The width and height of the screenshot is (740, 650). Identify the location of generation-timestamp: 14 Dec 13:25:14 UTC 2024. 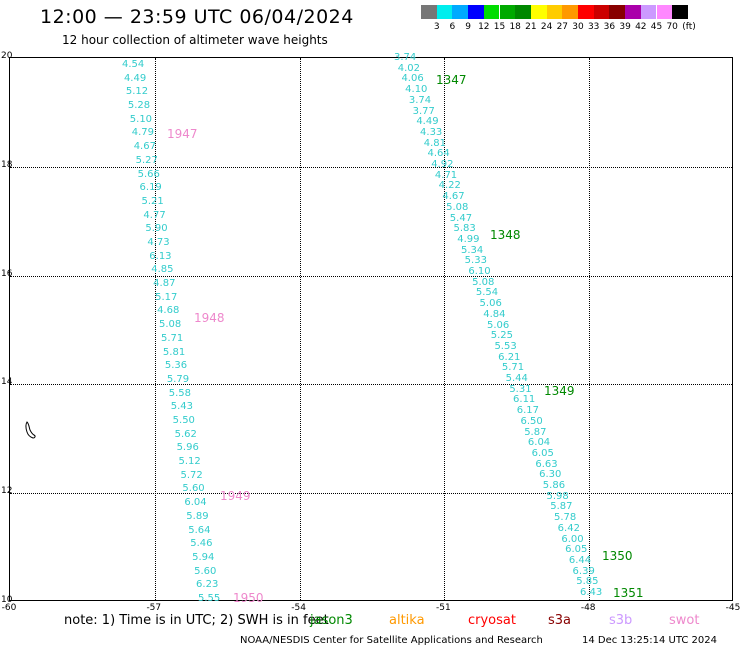
(649, 640).